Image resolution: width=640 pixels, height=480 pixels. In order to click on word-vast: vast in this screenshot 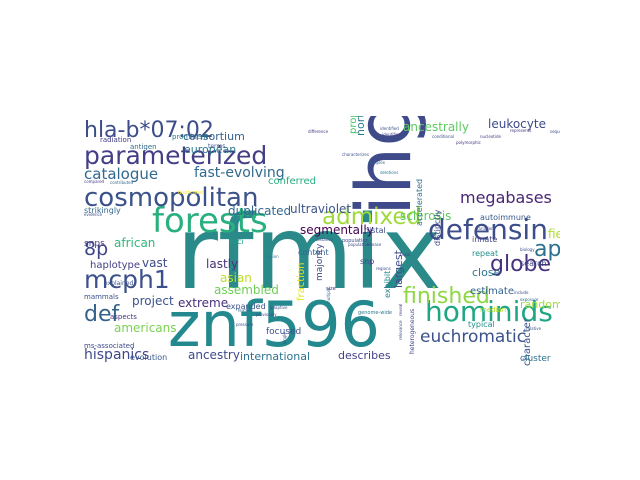, I will do `click(155, 263)`.